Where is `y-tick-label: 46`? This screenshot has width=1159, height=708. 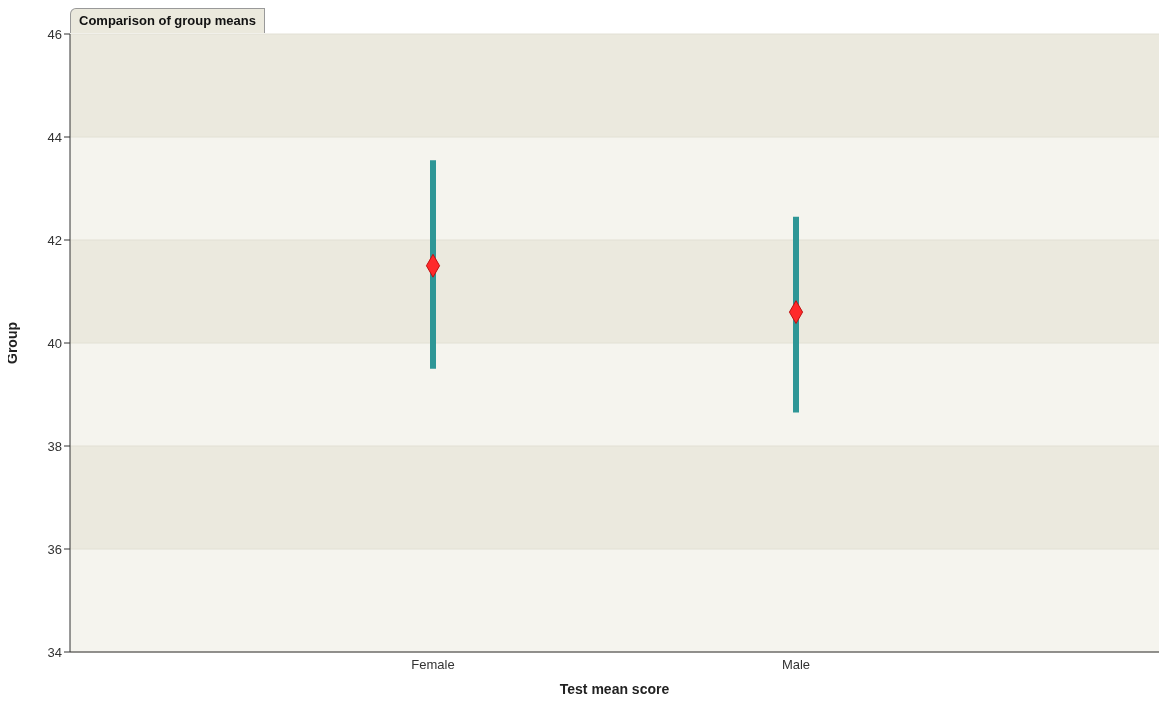
y-tick-label: 46 is located at coordinates (54, 34).